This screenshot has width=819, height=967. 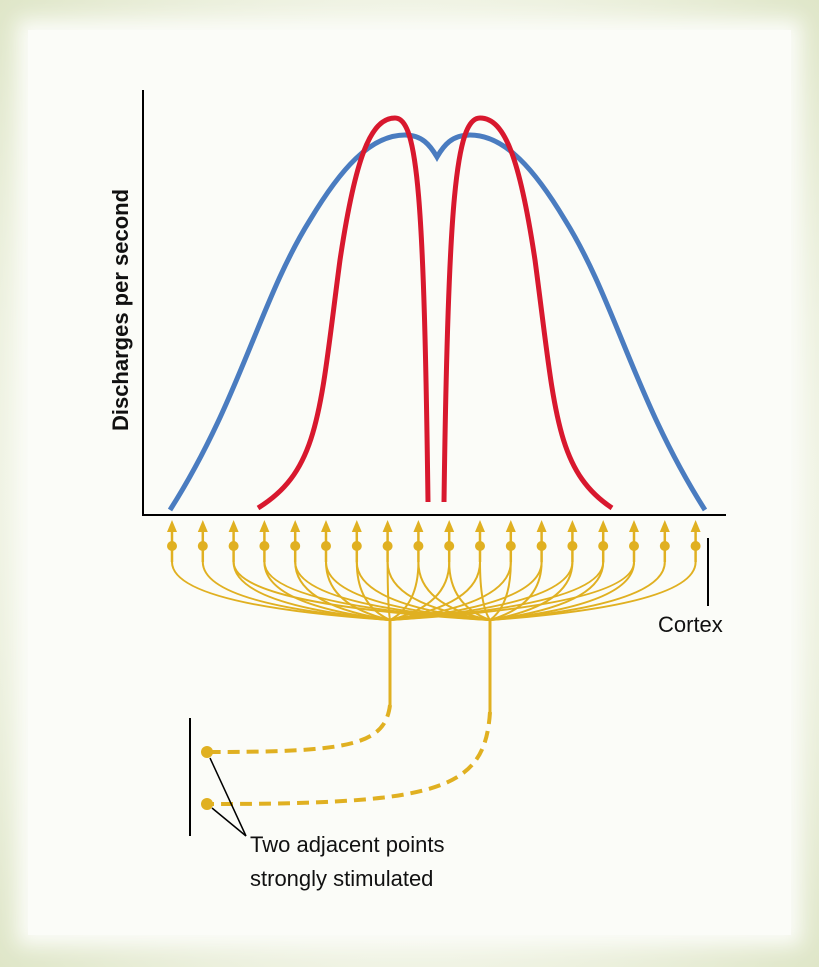 What do you see at coordinates (343, 313) in the screenshot?
I see `red-curve-left` at bounding box center [343, 313].